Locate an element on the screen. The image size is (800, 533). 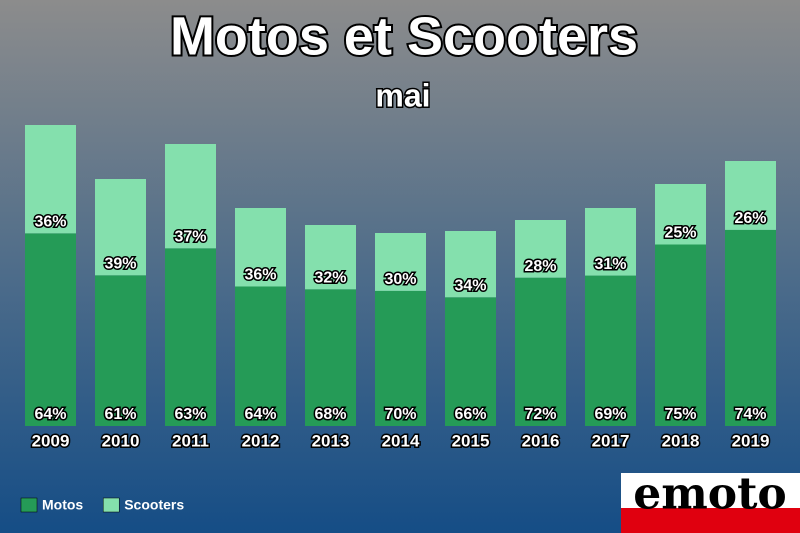
data-label: 32% is located at coordinates (330, 278).